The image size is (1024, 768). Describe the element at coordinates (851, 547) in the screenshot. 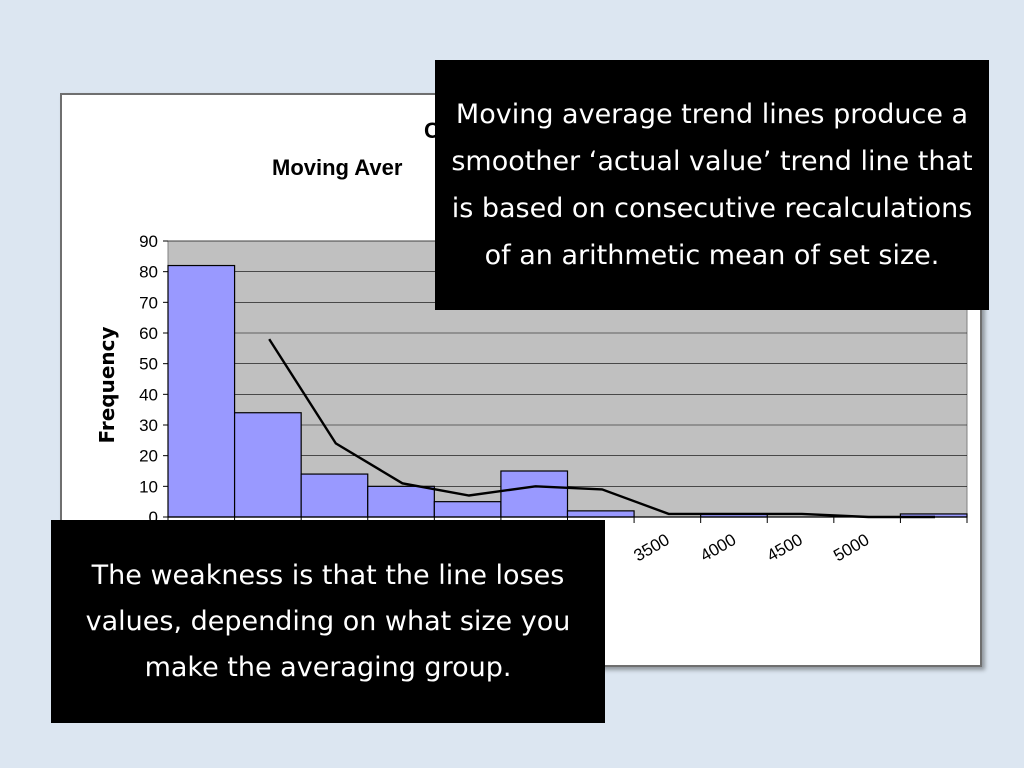

I see `x-tick-label: 5000` at that location.